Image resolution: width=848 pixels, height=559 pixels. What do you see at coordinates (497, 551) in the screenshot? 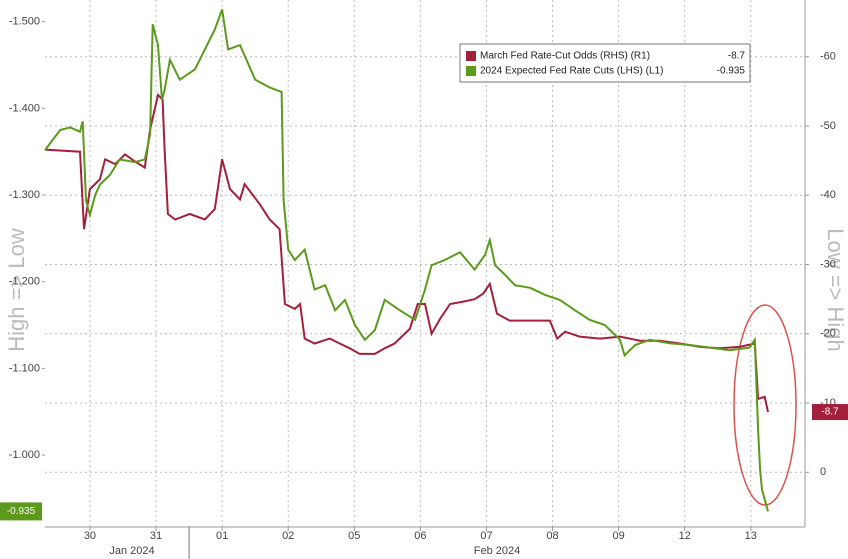
I see `x-group-label: Feb 2024` at bounding box center [497, 551].